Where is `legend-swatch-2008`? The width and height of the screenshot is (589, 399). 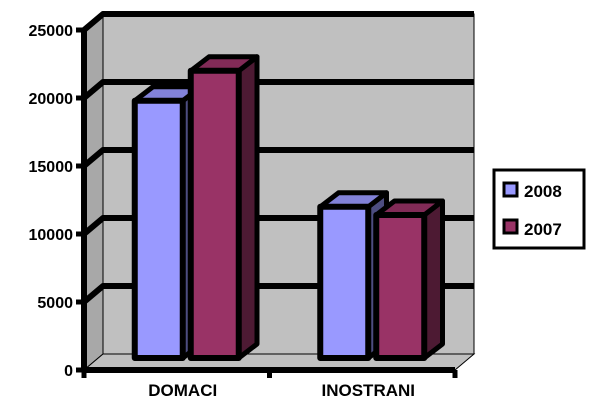
legend-swatch-2008 is located at coordinates (510, 189).